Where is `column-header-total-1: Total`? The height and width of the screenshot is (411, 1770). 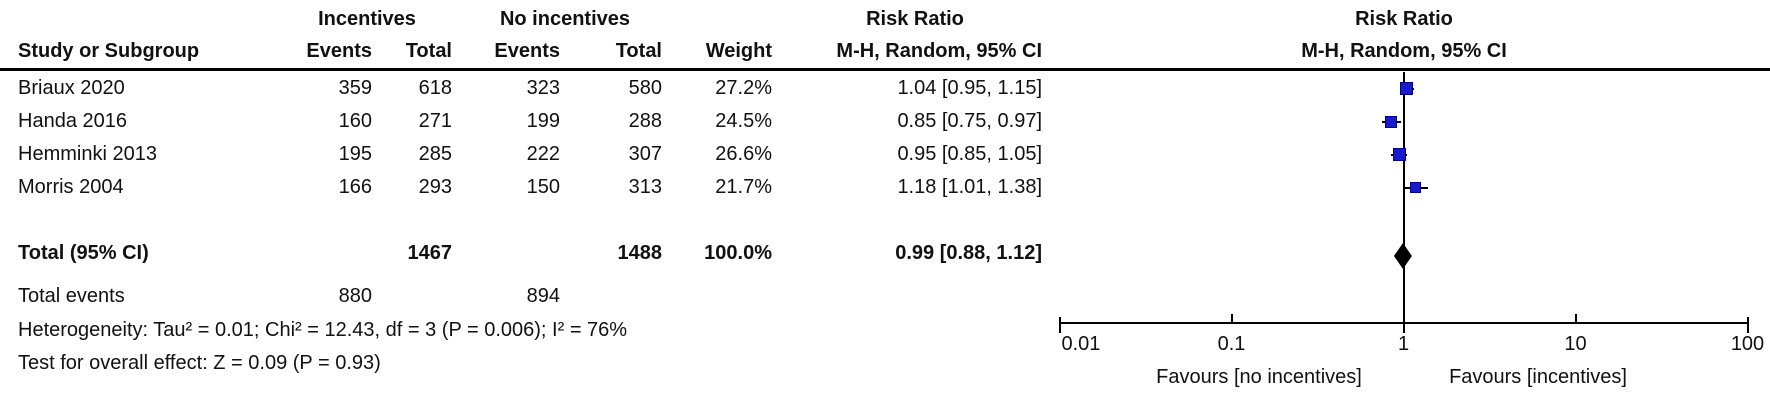 column-header-total-1: Total is located at coordinates (428, 51).